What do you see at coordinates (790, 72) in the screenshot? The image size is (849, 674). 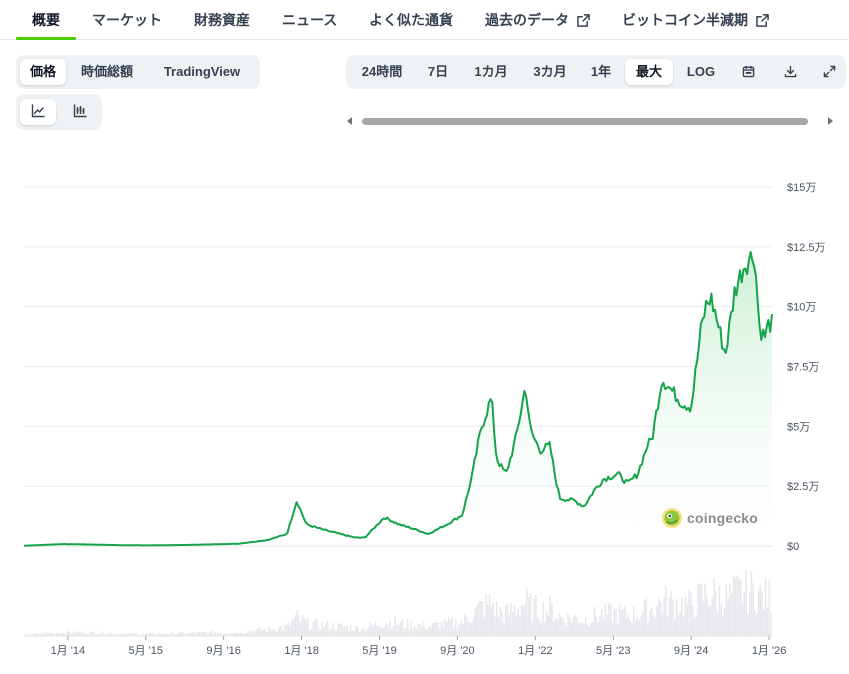 I see `download-button` at bounding box center [790, 72].